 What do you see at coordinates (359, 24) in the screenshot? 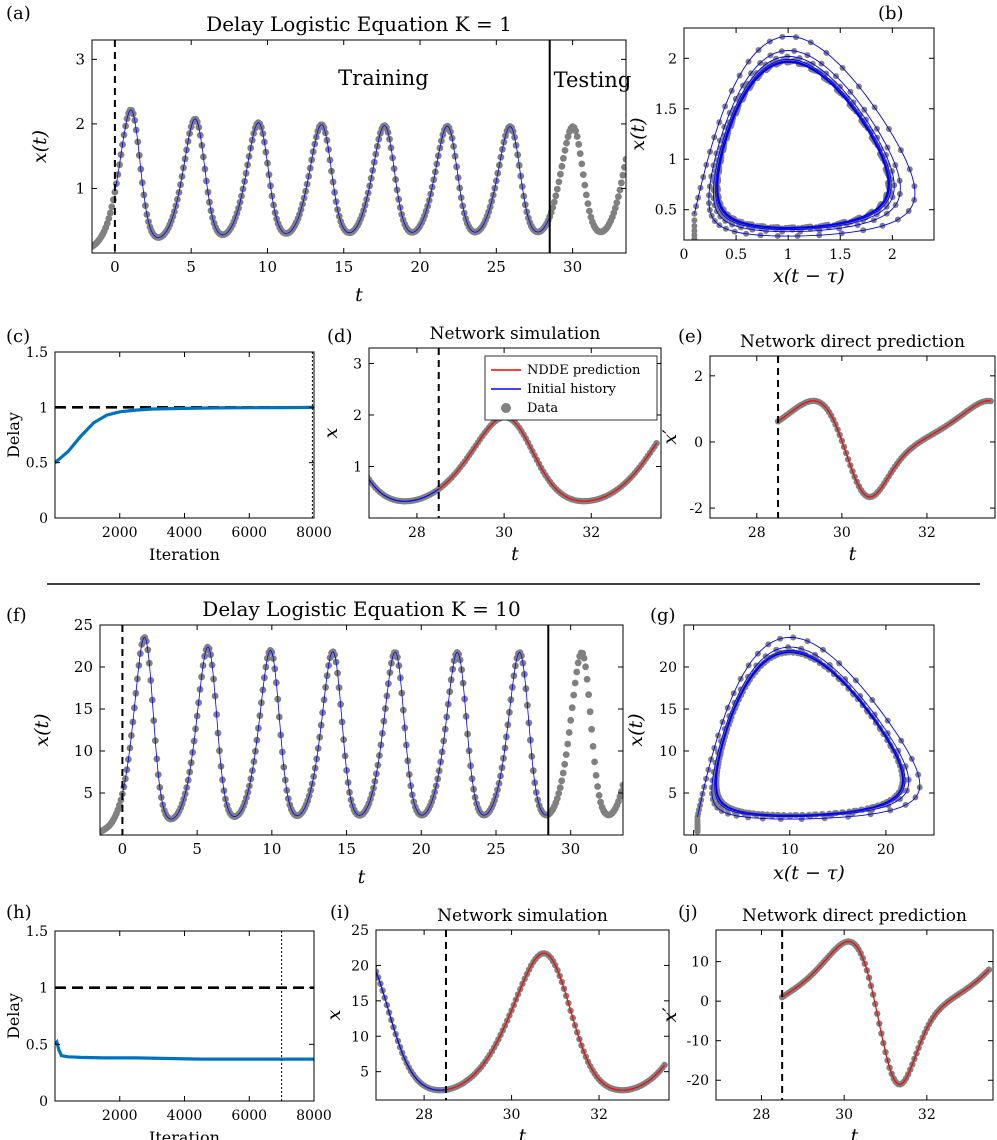
I see `chart-title: Delay Logistic Equation K = 1` at bounding box center [359, 24].